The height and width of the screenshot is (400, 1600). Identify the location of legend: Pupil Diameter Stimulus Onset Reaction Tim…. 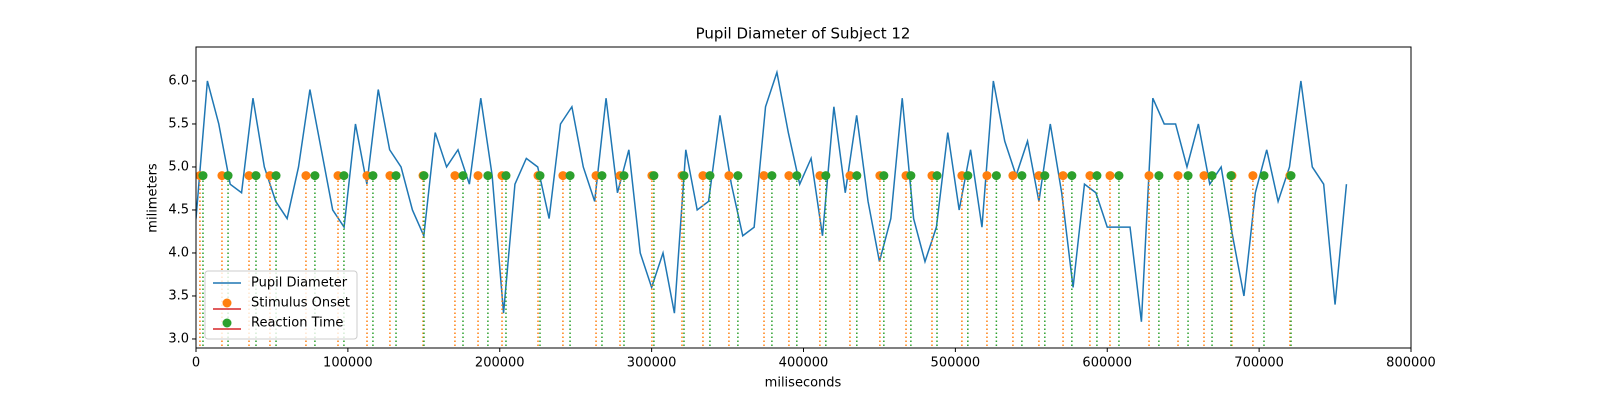
(281, 305).